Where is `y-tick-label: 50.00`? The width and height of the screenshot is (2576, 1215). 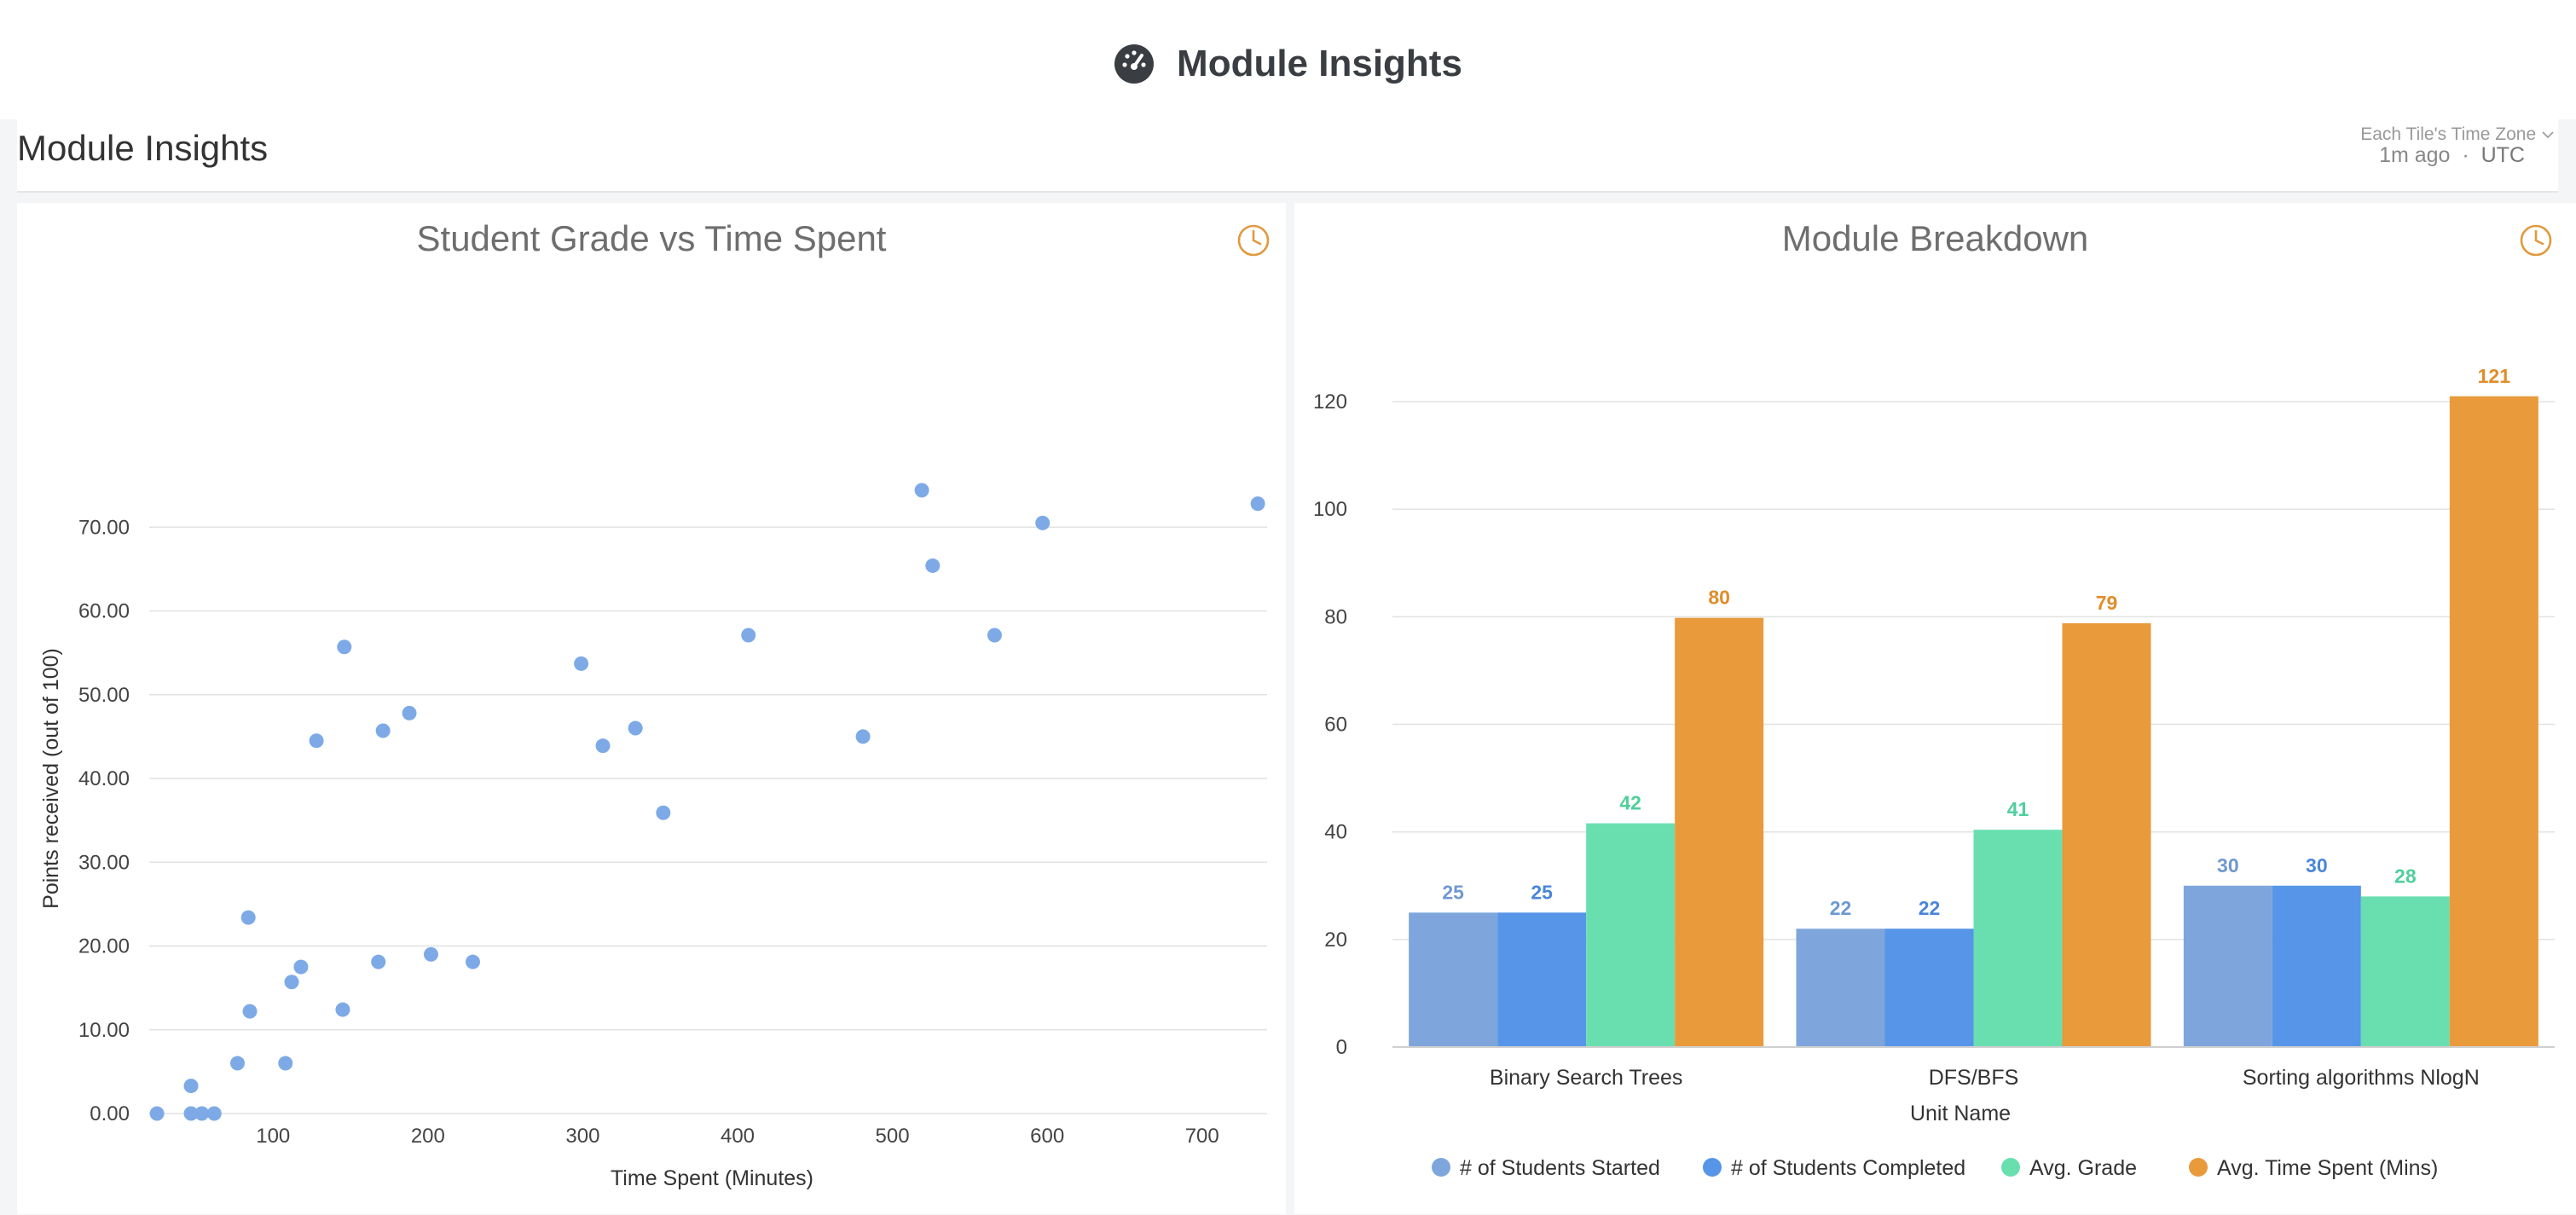 y-tick-label: 50.00 is located at coordinates (104, 695).